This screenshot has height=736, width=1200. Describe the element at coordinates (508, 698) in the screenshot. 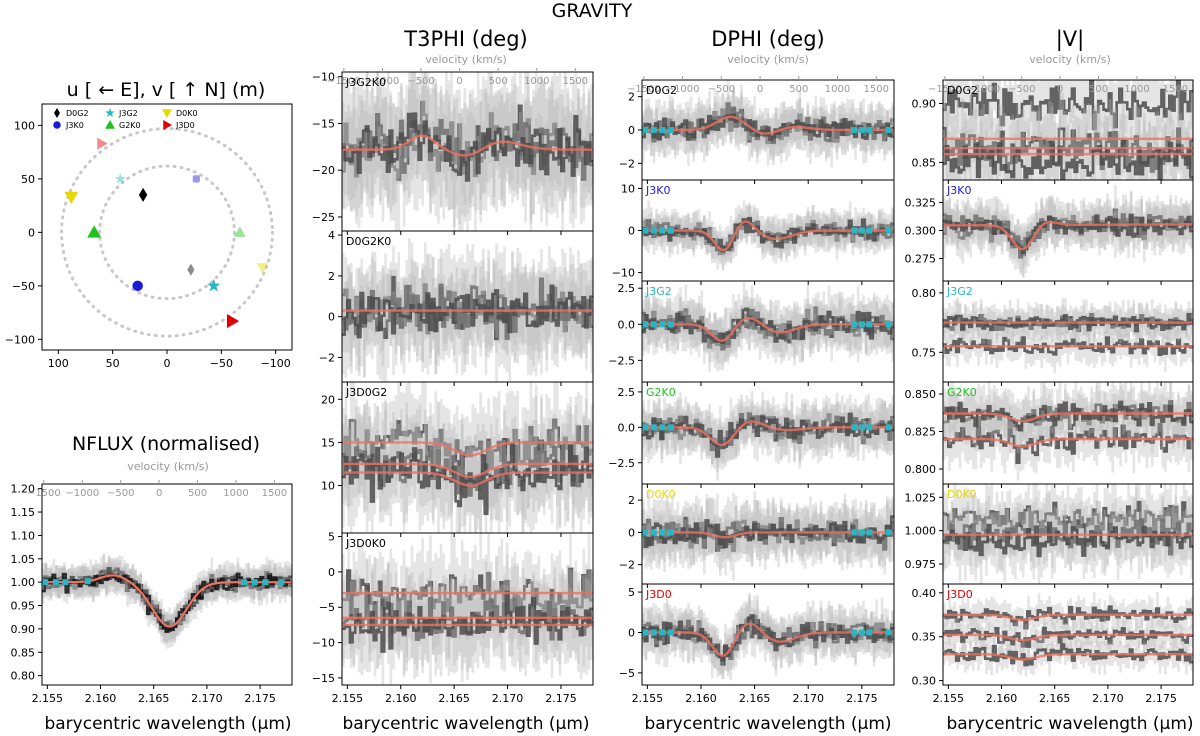

I see `xtick-label: 2.170` at that location.